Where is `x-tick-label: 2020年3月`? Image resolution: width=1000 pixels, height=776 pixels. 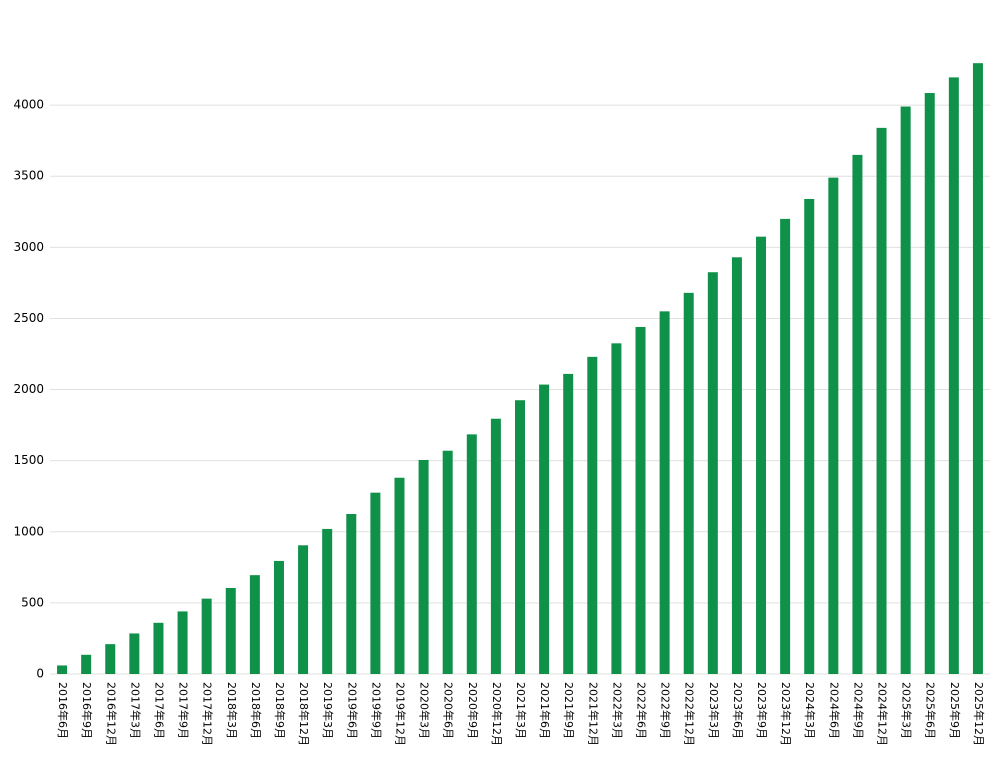
x-tick-label: 2020年3月 is located at coordinates (425, 710).